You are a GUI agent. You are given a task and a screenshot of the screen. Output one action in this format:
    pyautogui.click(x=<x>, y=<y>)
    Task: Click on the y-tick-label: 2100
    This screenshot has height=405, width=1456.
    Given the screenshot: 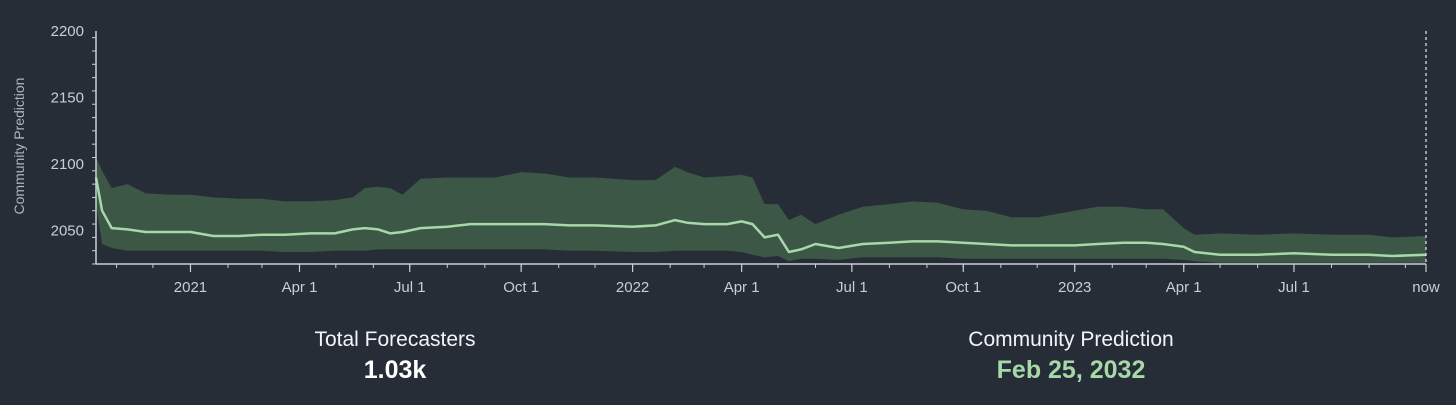 What is the action you would take?
    pyautogui.click(x=67, y=164)
    